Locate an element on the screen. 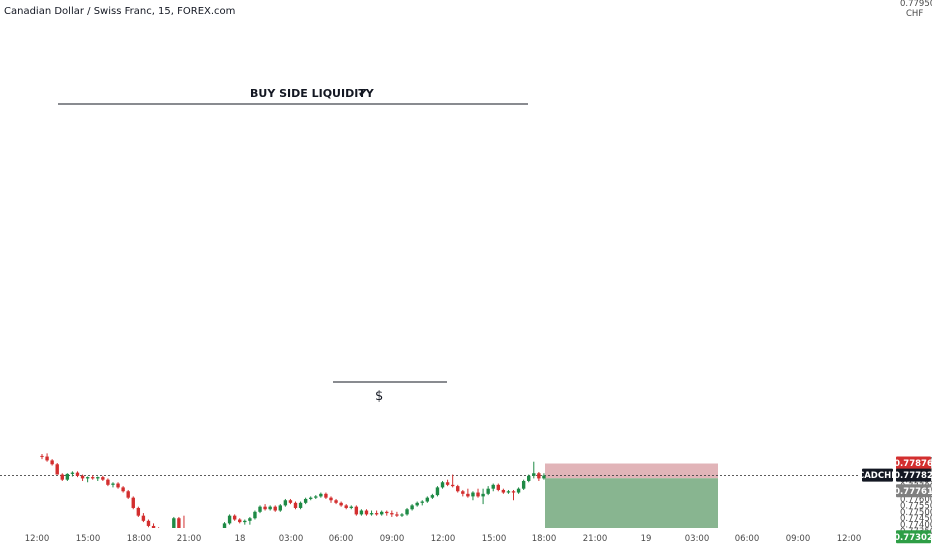 This screenshot has height=550, width=932. time-tick-label: 18:00 is located at coordinates (139, 539).